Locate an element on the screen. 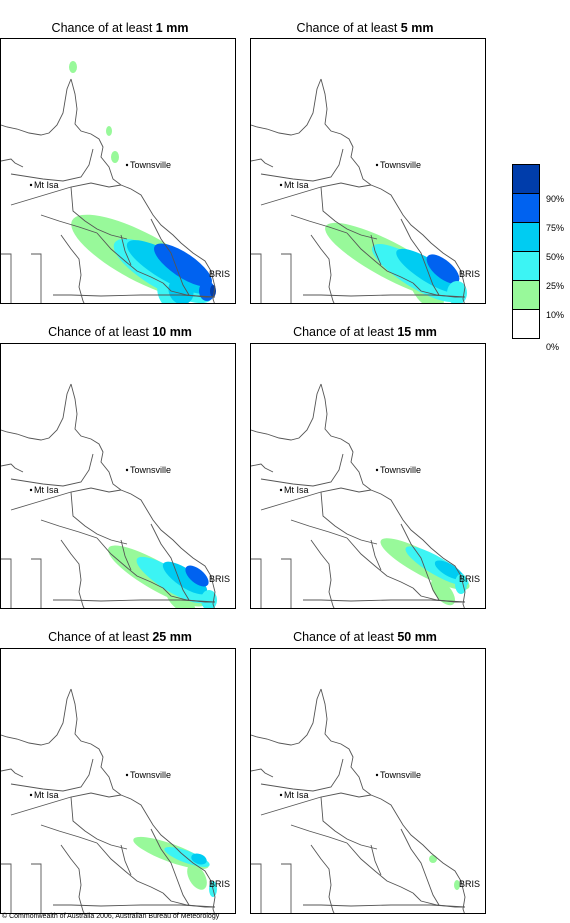  map-5mm: Townsville Mt Isa BRIS is located at coordinates (368, 171).